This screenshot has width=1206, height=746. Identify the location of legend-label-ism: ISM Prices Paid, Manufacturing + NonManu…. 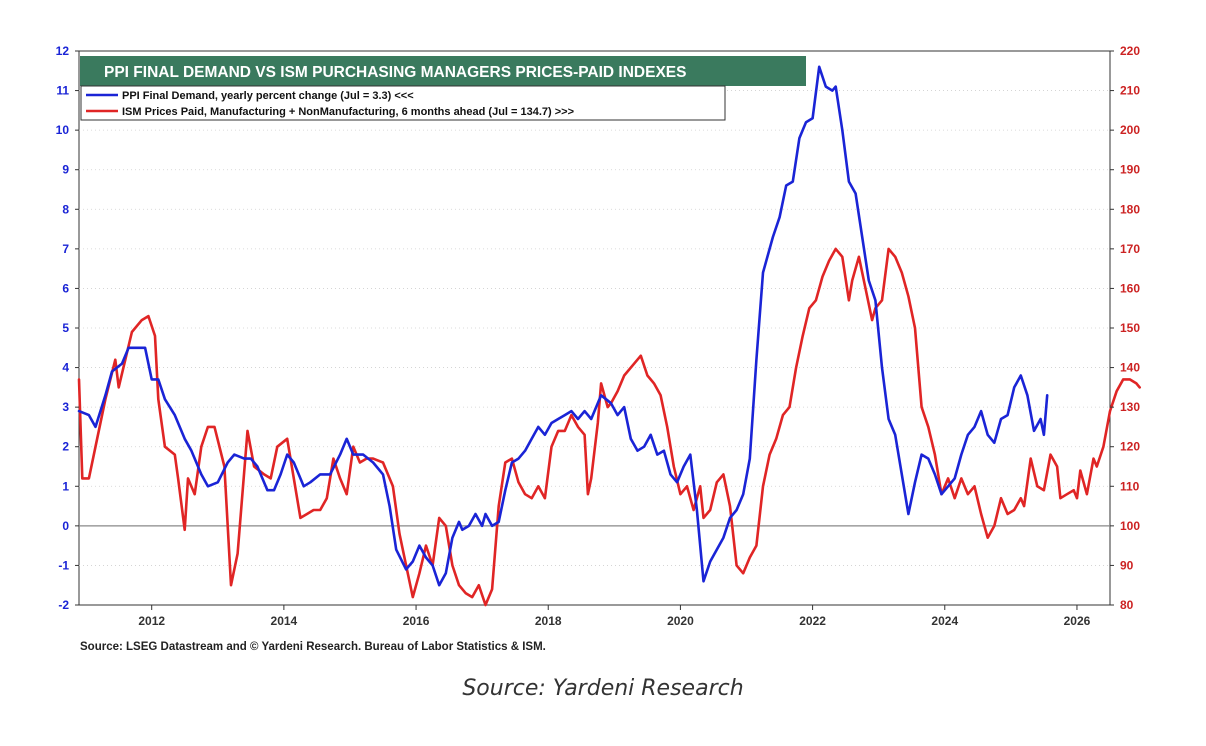
(348, 112).